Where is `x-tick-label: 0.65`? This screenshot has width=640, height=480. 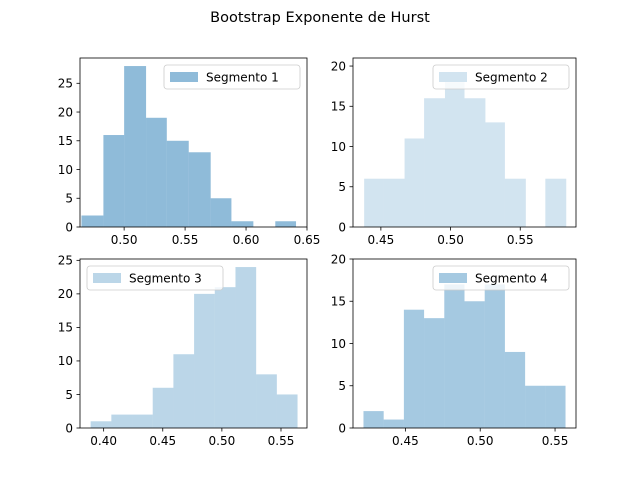
x-tick-label: 0.65 is located at coordinates (307, 240).